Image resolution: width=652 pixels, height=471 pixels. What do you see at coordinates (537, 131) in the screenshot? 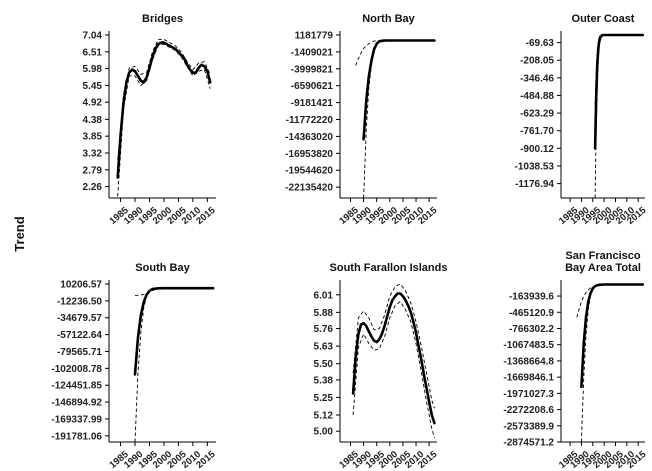
I see `y-tick-label: -761.70` at bounding box center [537, 131].